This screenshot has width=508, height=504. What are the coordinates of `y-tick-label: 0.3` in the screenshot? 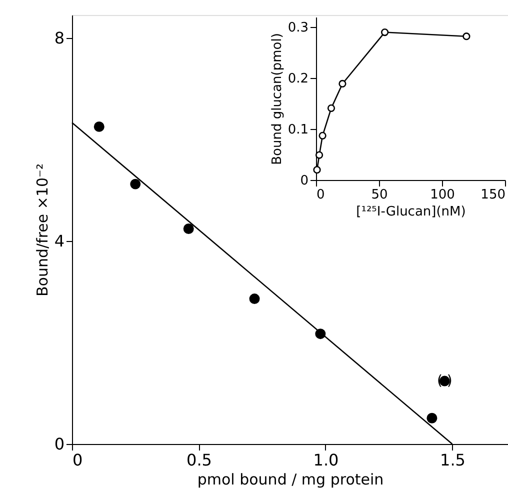 It's located at (298, 28).